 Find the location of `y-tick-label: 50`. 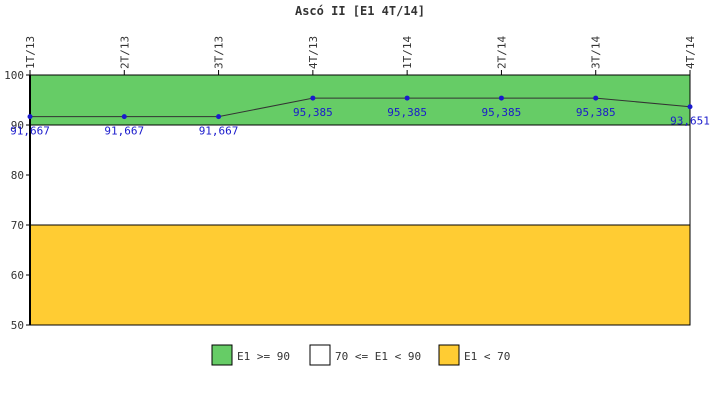

y-tick-label: 50 is located at coordinates (17, 325).